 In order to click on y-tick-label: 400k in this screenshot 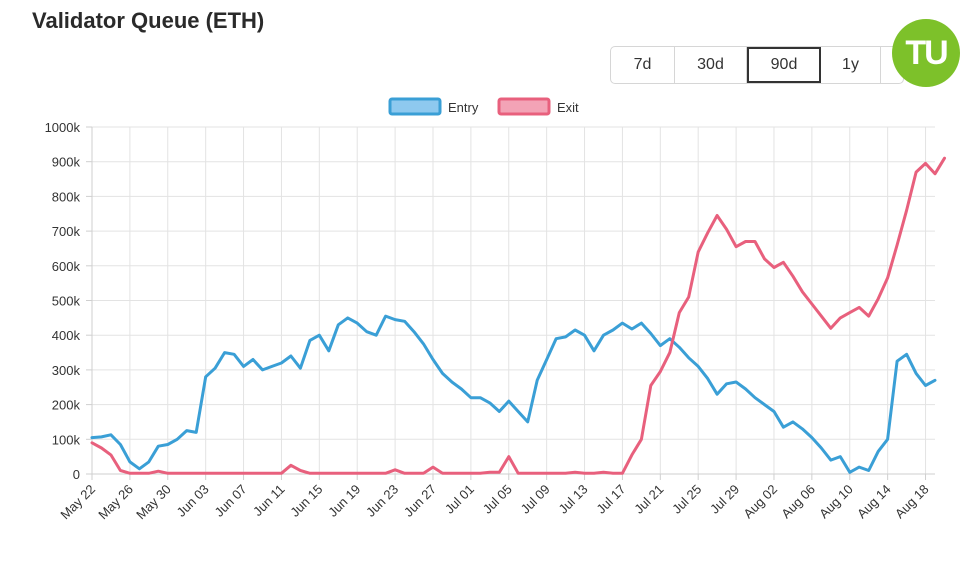, I will do `click(66, 335)`.